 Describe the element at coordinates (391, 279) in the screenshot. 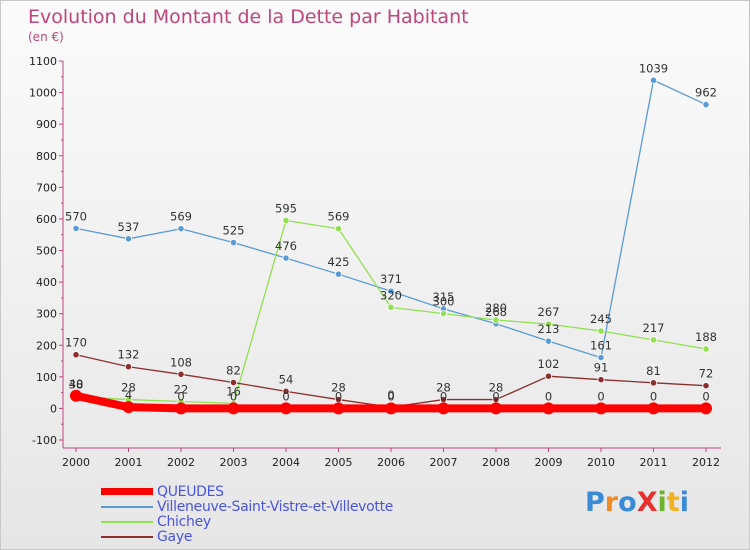

I see `data-label: 371` at that location.